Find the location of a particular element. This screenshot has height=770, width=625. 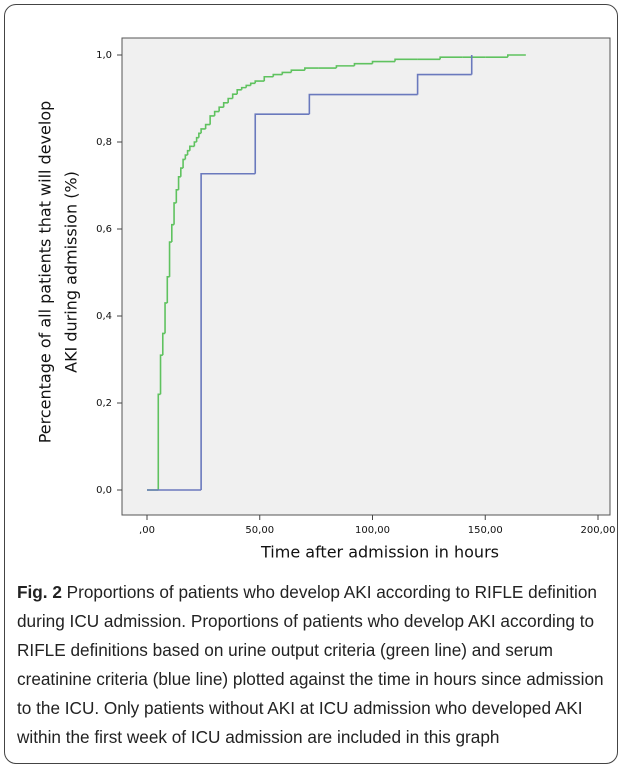

y-tick-label: 0,6 is located at coordinates (104, 229).